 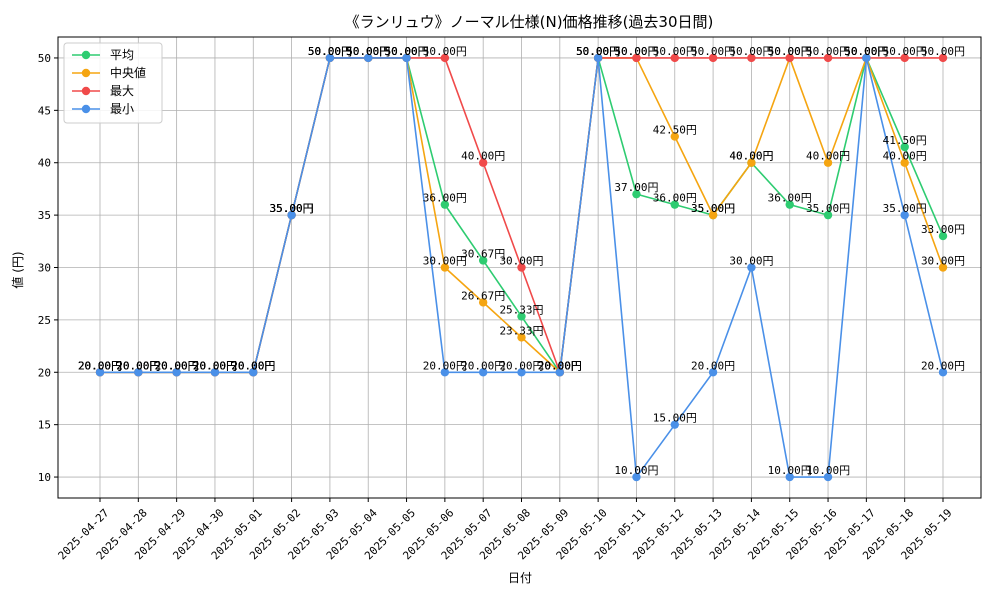 I want to click on y-tick-label: 35, so click(x=44, y=215).